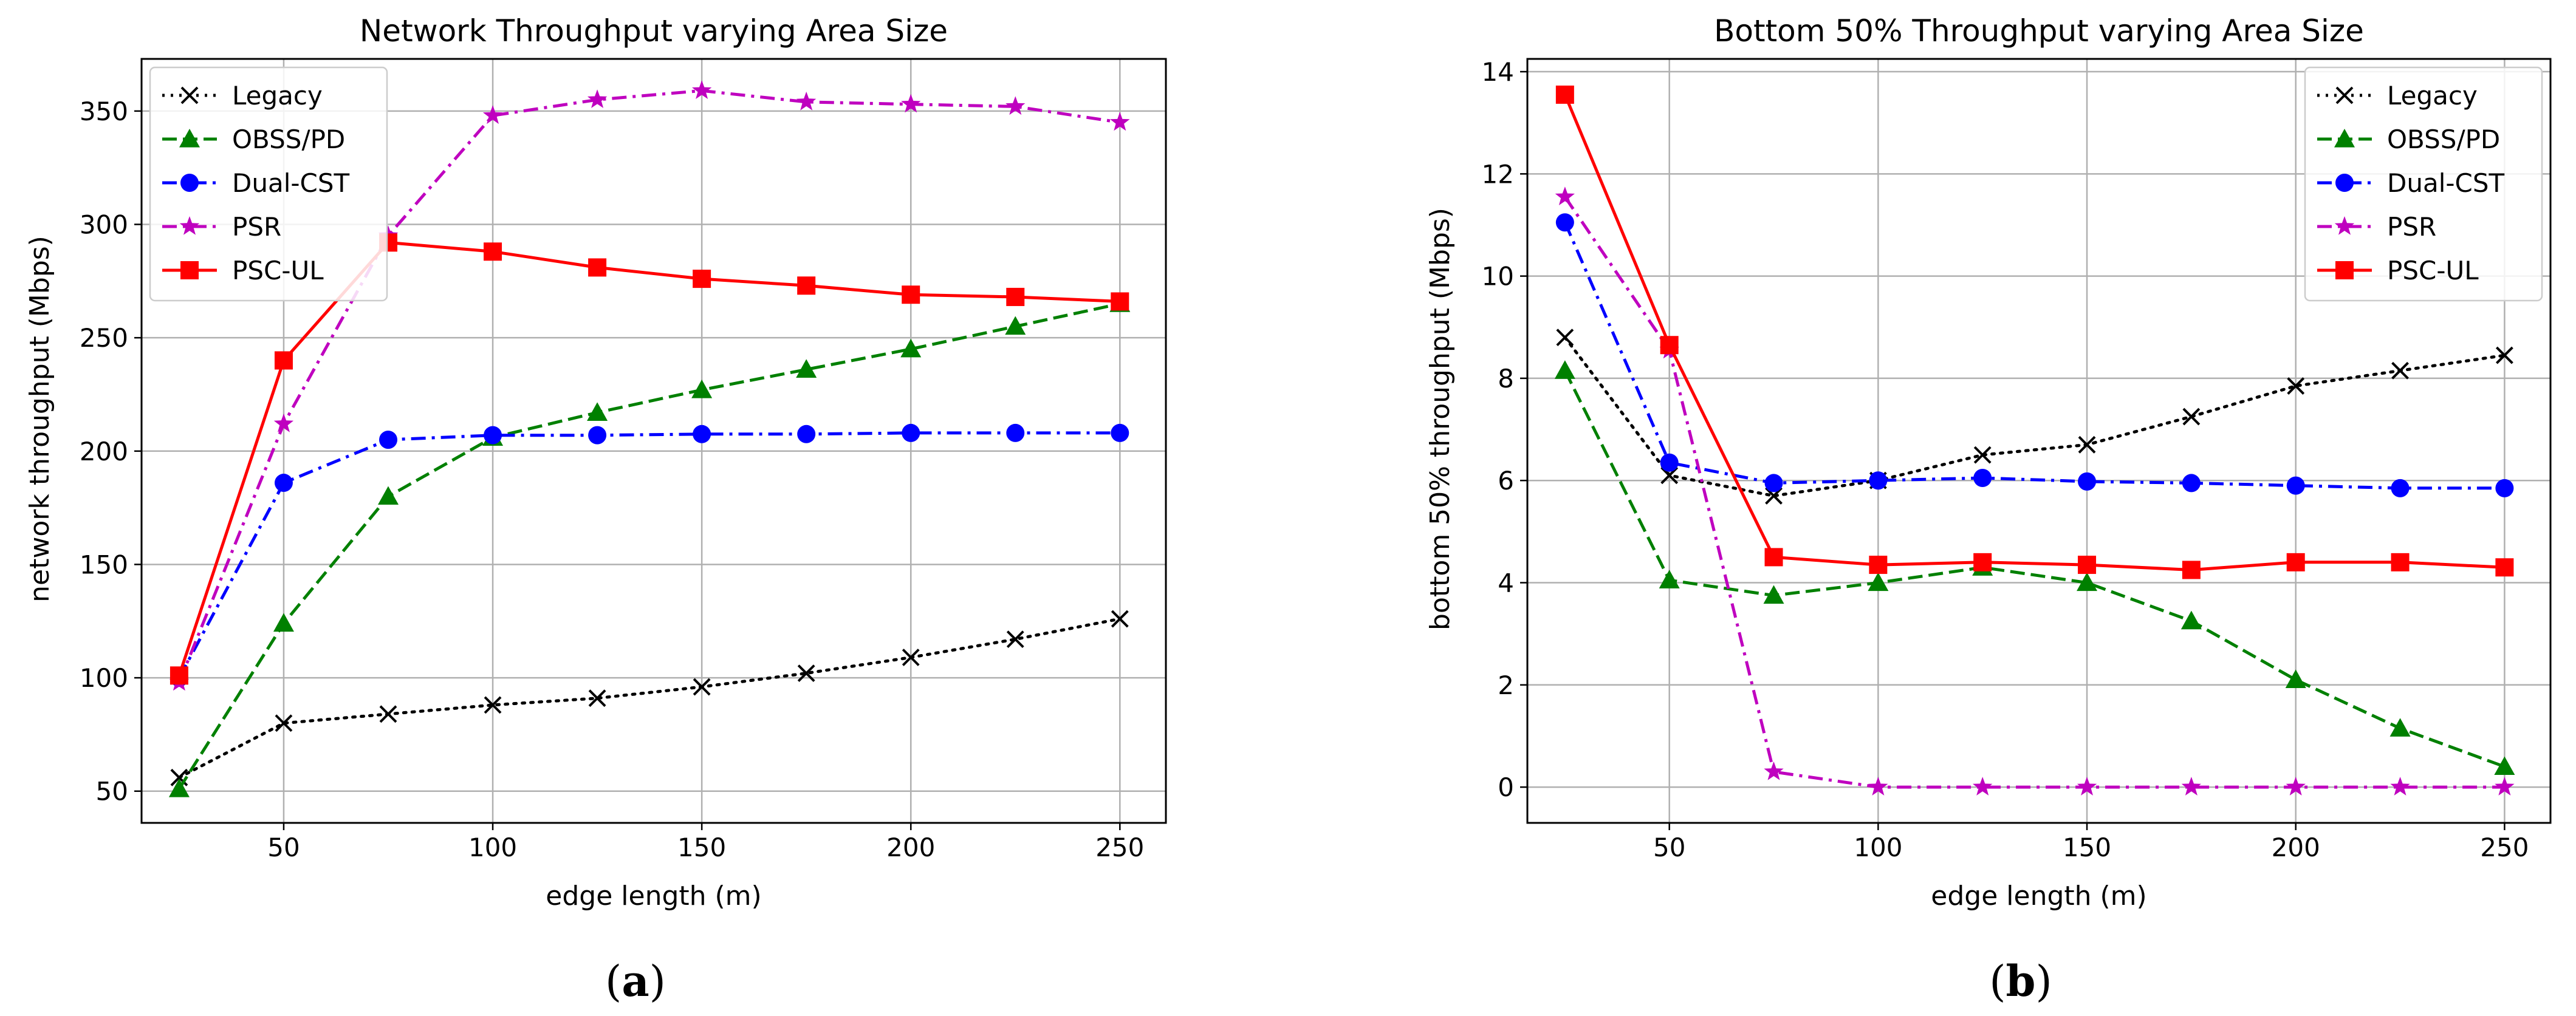 The image size is (2576, 1016). Describe the element at coordinates (2035, 417) in the screenshot. I see `series-legacy` at that location.